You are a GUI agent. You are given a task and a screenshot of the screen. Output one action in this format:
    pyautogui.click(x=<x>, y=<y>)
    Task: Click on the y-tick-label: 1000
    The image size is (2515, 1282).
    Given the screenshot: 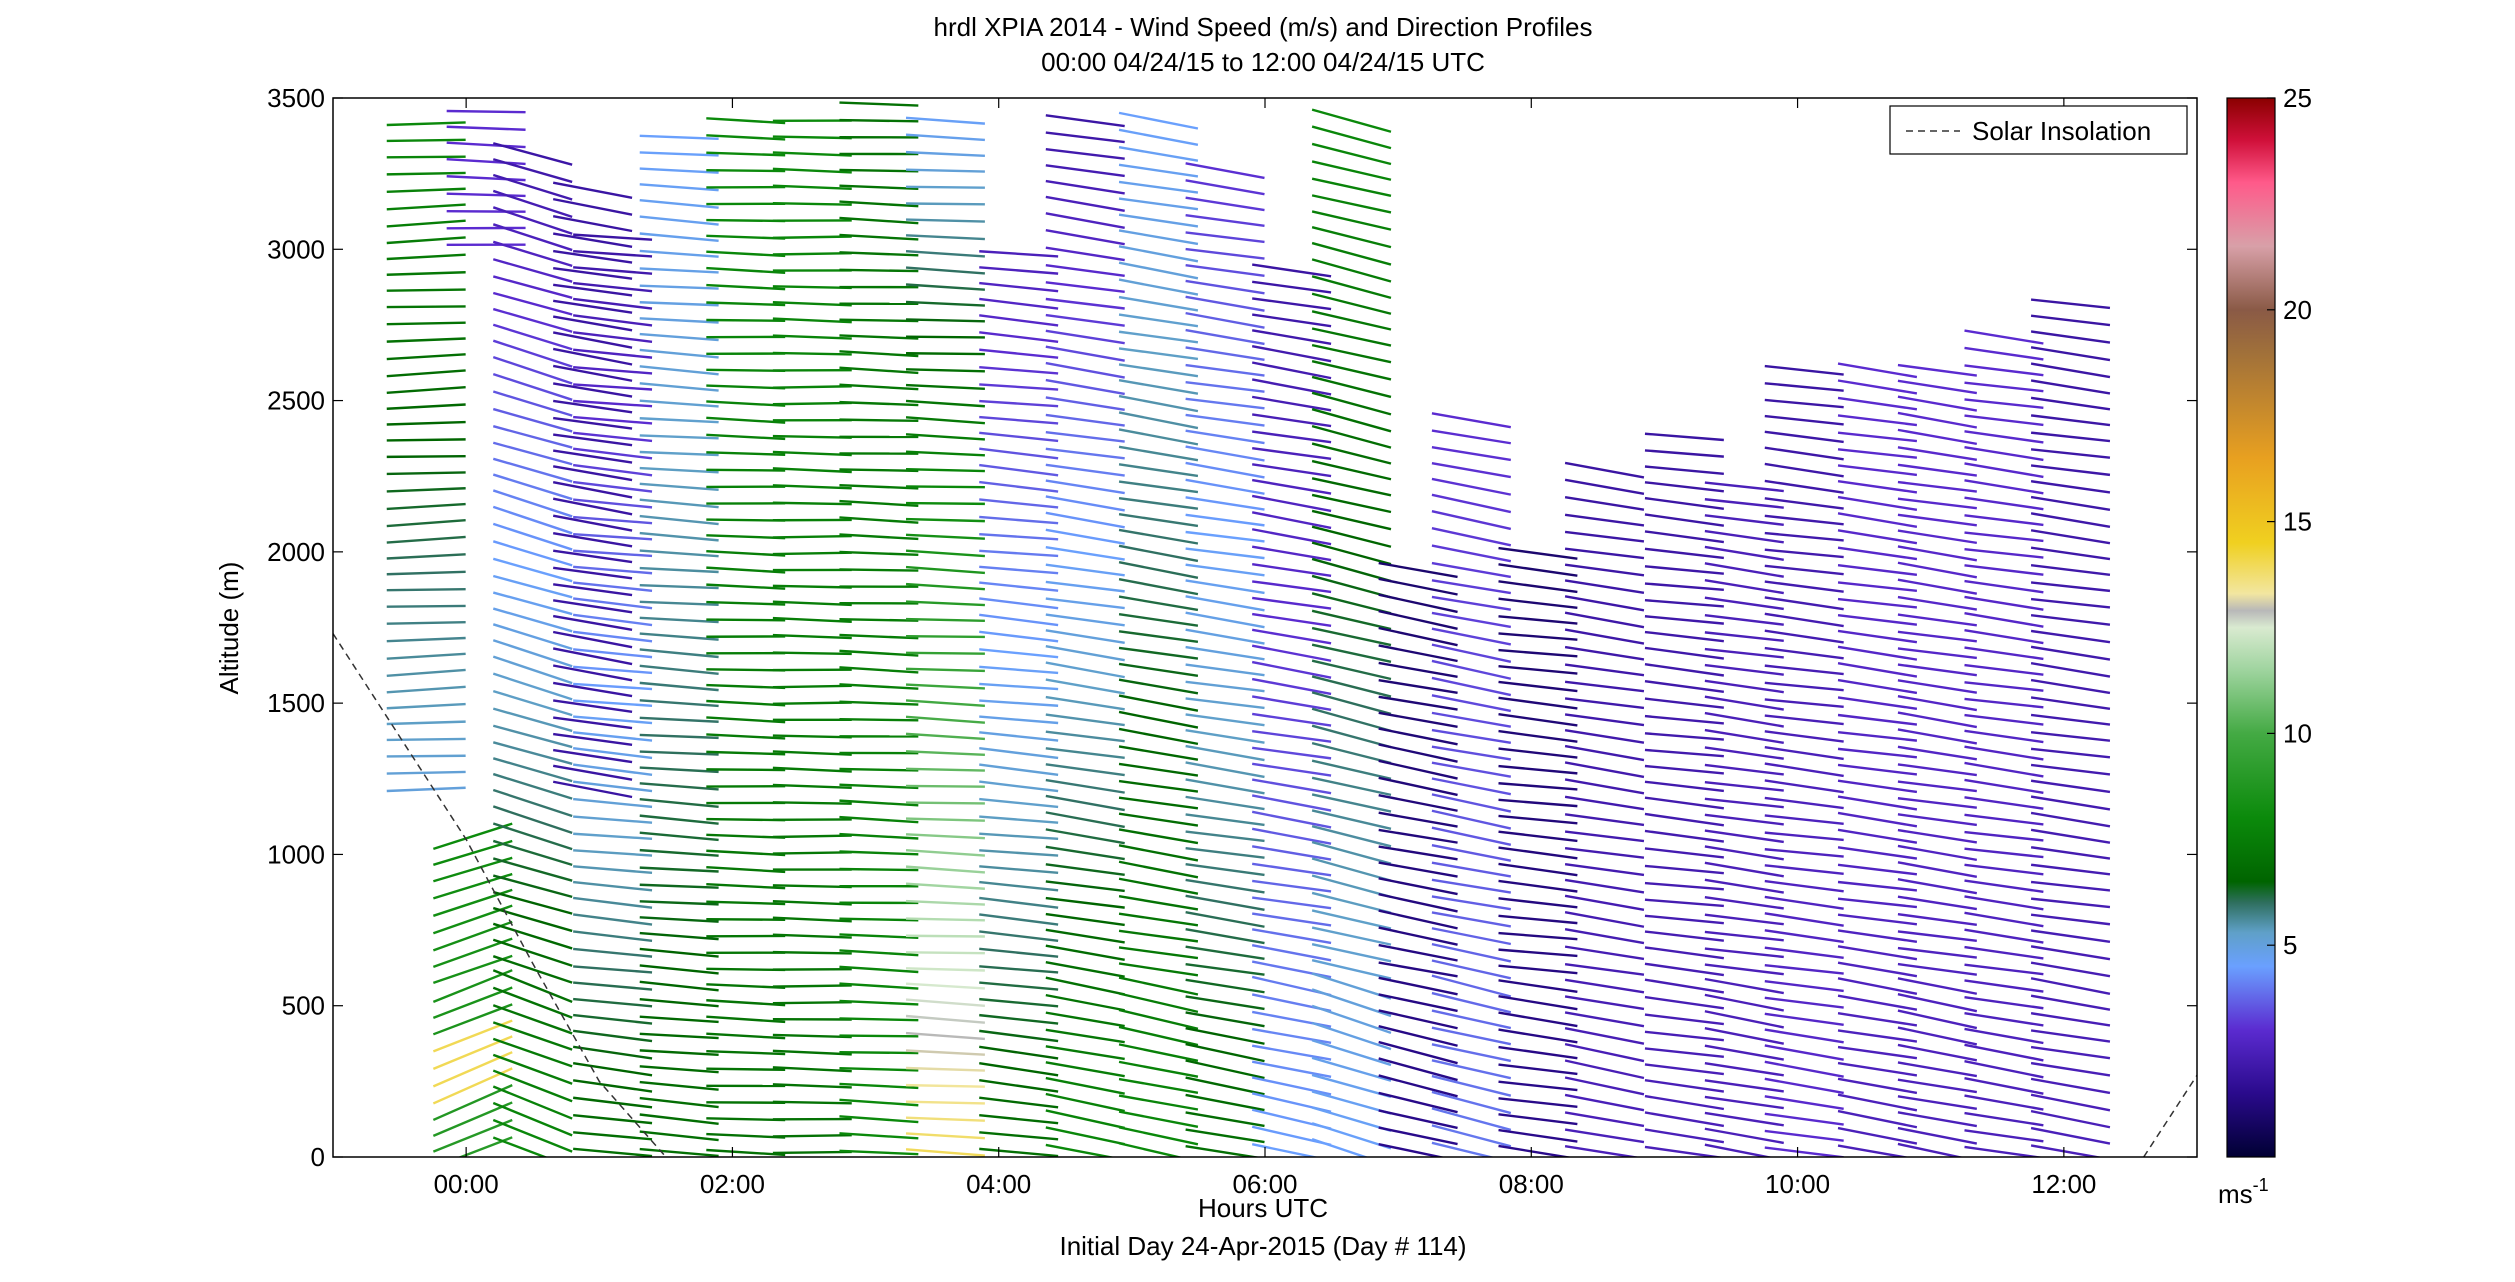 What is the action you would take?
    pyautogui.click(x=296, y=854)
    